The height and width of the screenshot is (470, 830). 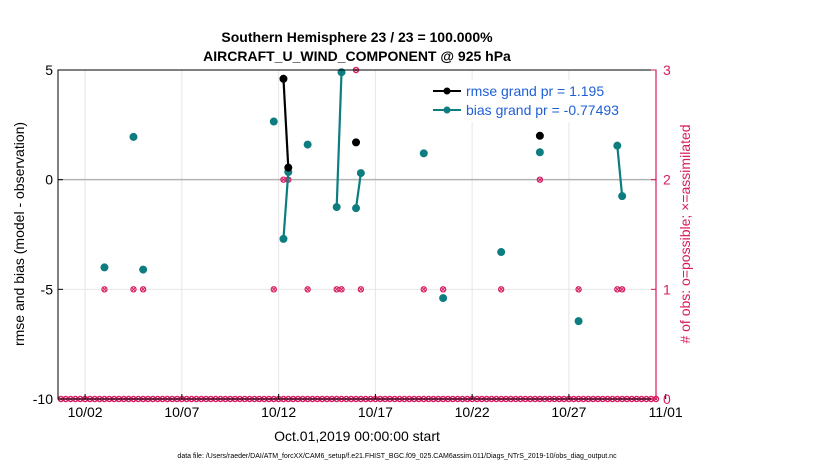 I want to click on legend-bias-marker, so click(x=447, y=110).